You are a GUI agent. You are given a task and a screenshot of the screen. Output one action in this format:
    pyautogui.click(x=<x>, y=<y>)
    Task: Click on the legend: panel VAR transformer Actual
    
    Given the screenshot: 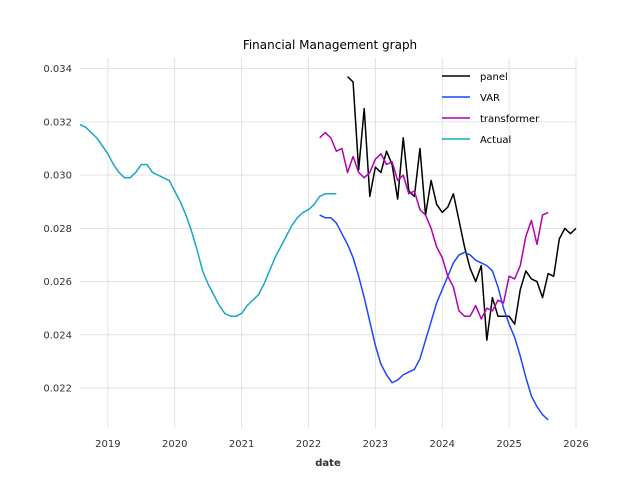 What is the action you would take?
    pyautogui.click(x=491, y=109)
    